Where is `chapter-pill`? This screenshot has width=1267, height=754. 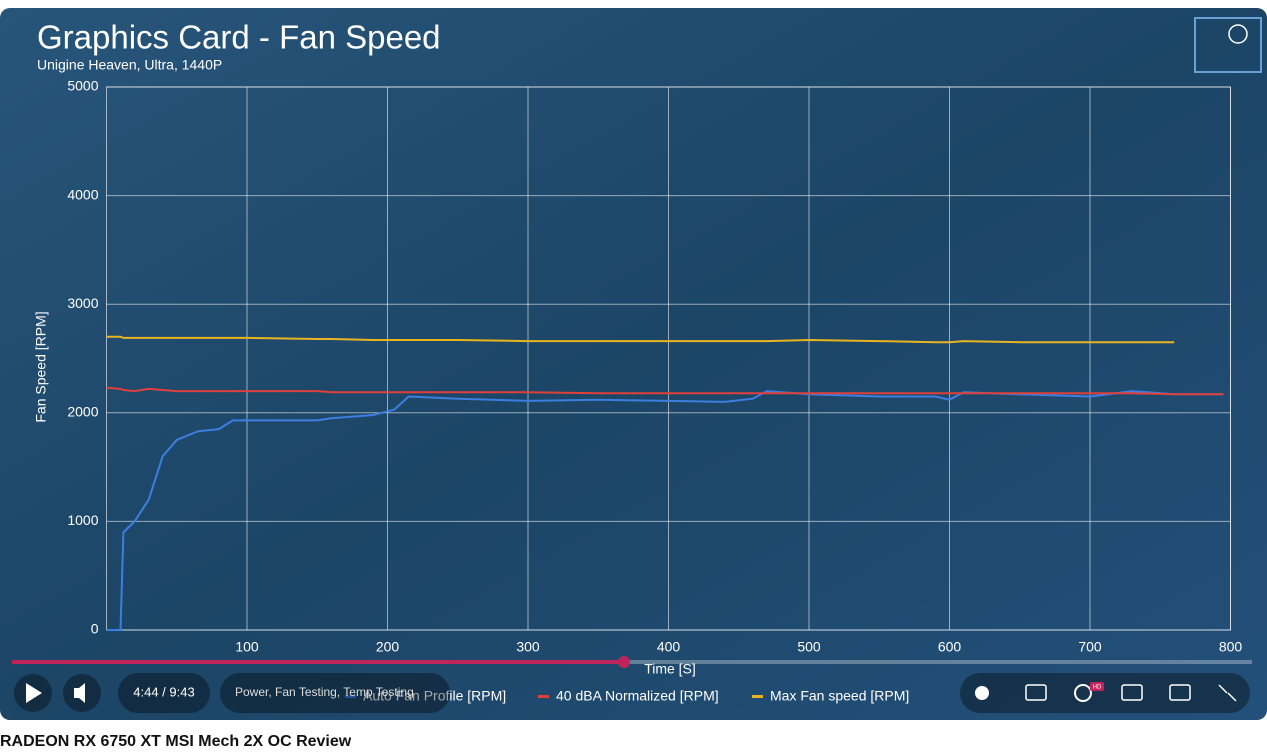
chapter-pill is located at coordinates (335, 693).